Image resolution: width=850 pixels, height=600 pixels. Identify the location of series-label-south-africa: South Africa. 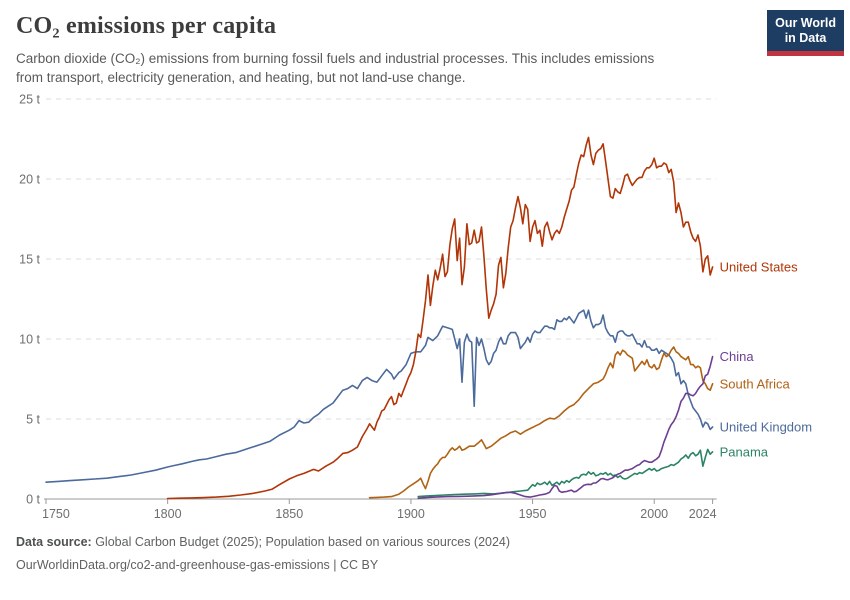
(755, 384).